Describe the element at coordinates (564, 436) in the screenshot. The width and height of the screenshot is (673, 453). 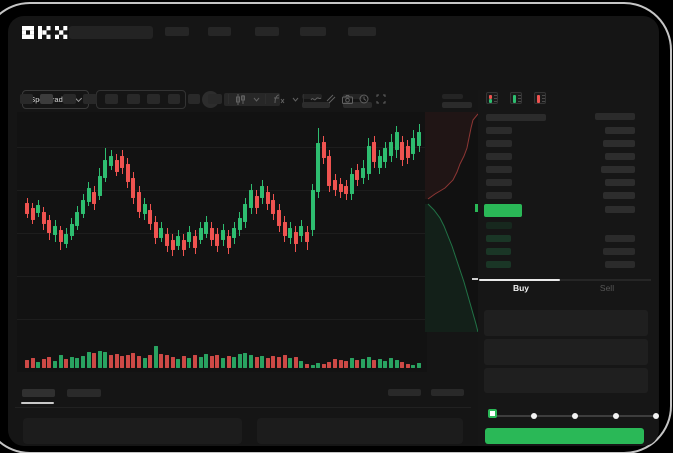
I see `buy-submit-button` at that location.